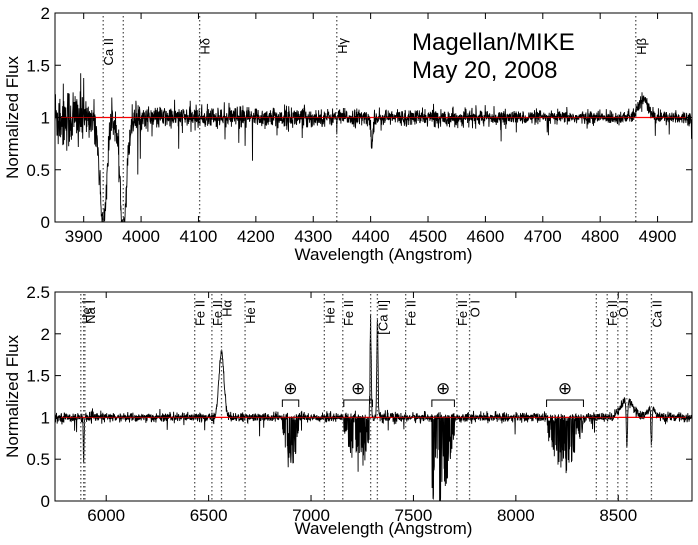  Describe the element at coordinates (493, 42) in the screenshot. I see `annotation-line-0: Magellan/MIKE` at that location.